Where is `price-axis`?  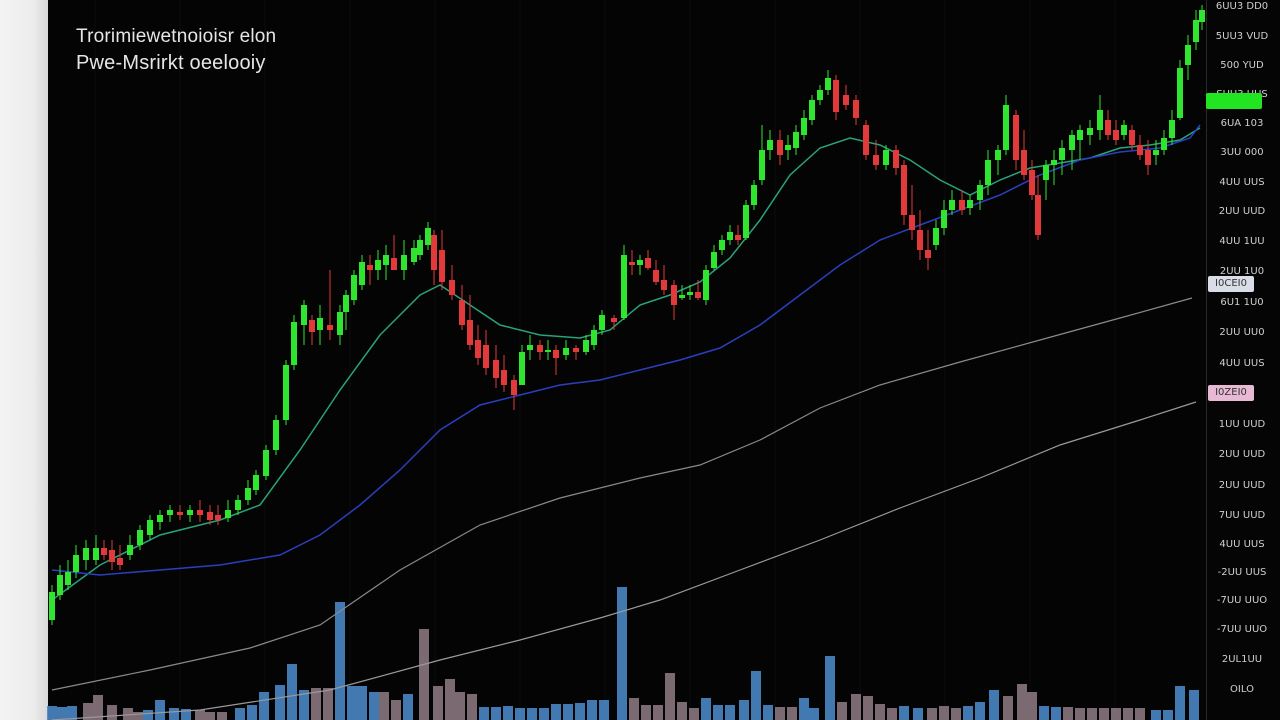
price-axis is located at coordinates (1243, 360).